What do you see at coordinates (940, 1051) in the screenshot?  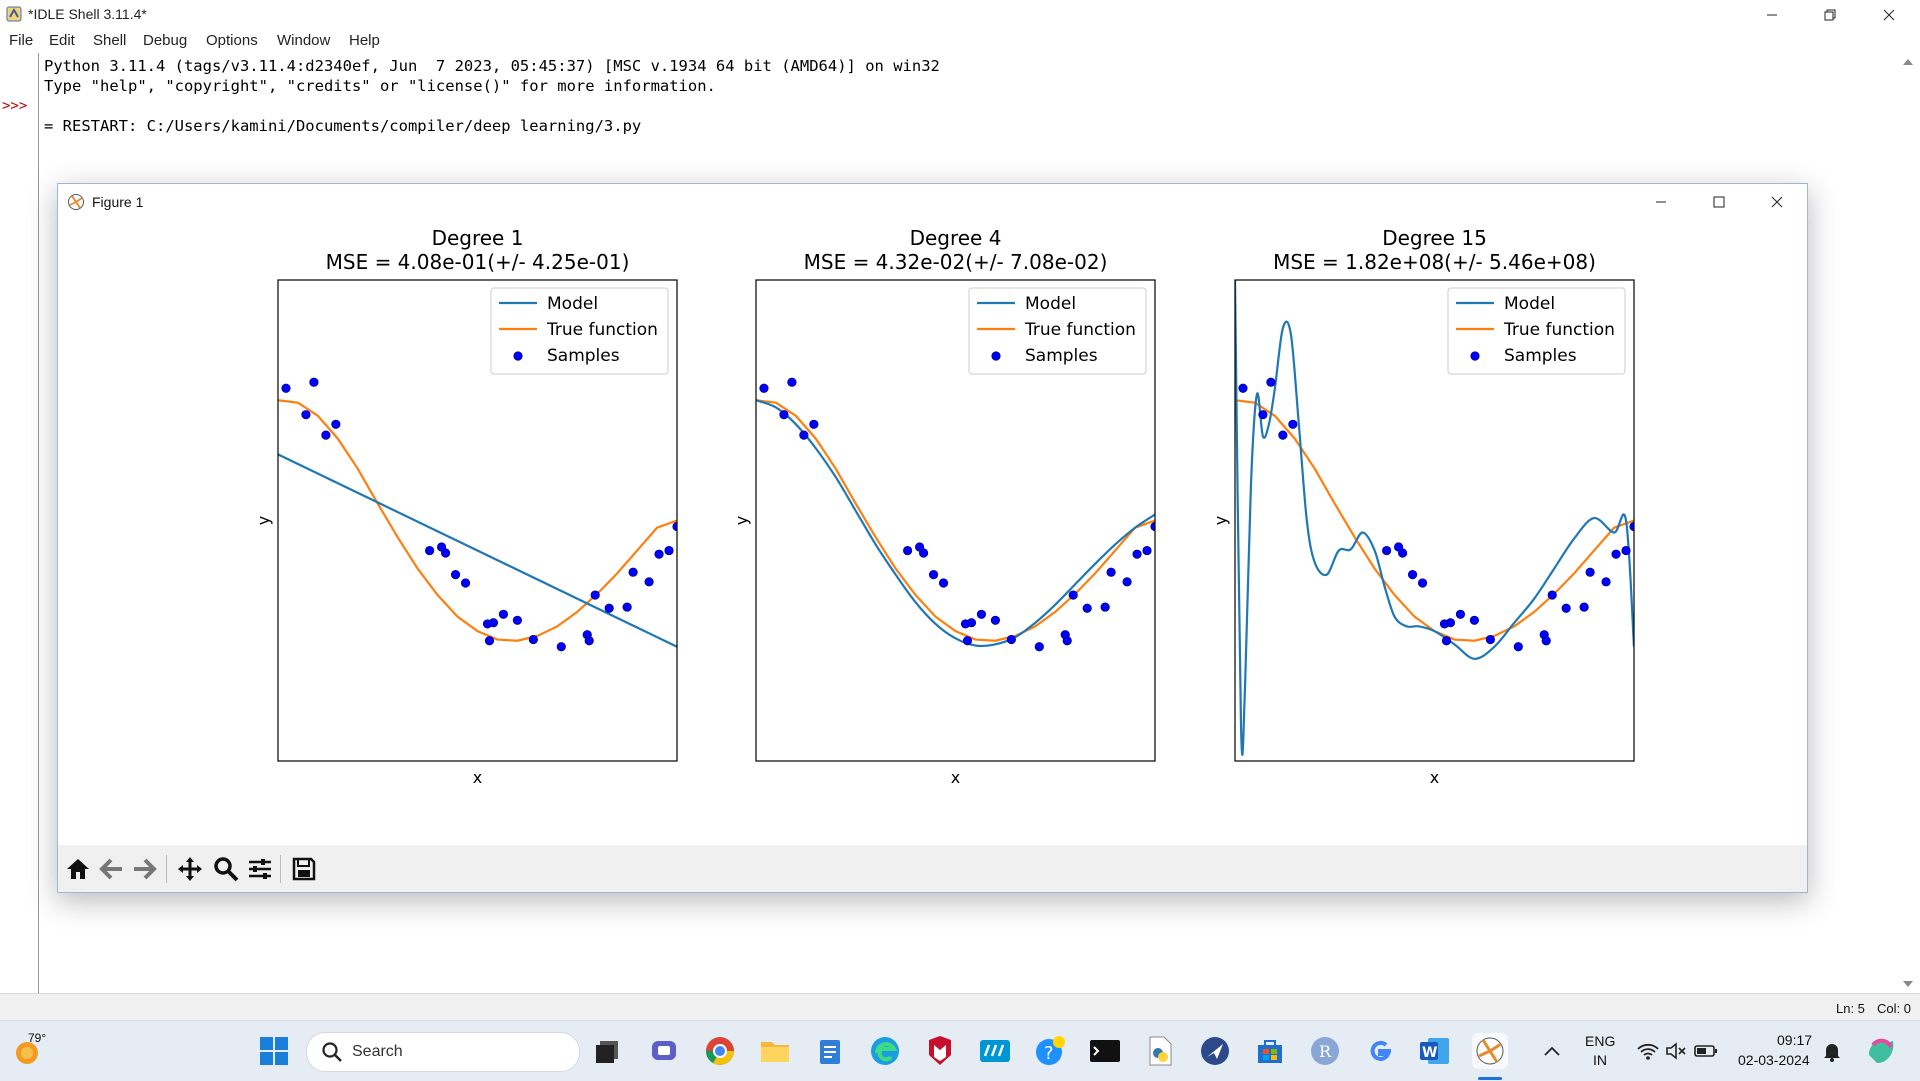 I see `mcafee-icon` at bounding box center [940, 1051].